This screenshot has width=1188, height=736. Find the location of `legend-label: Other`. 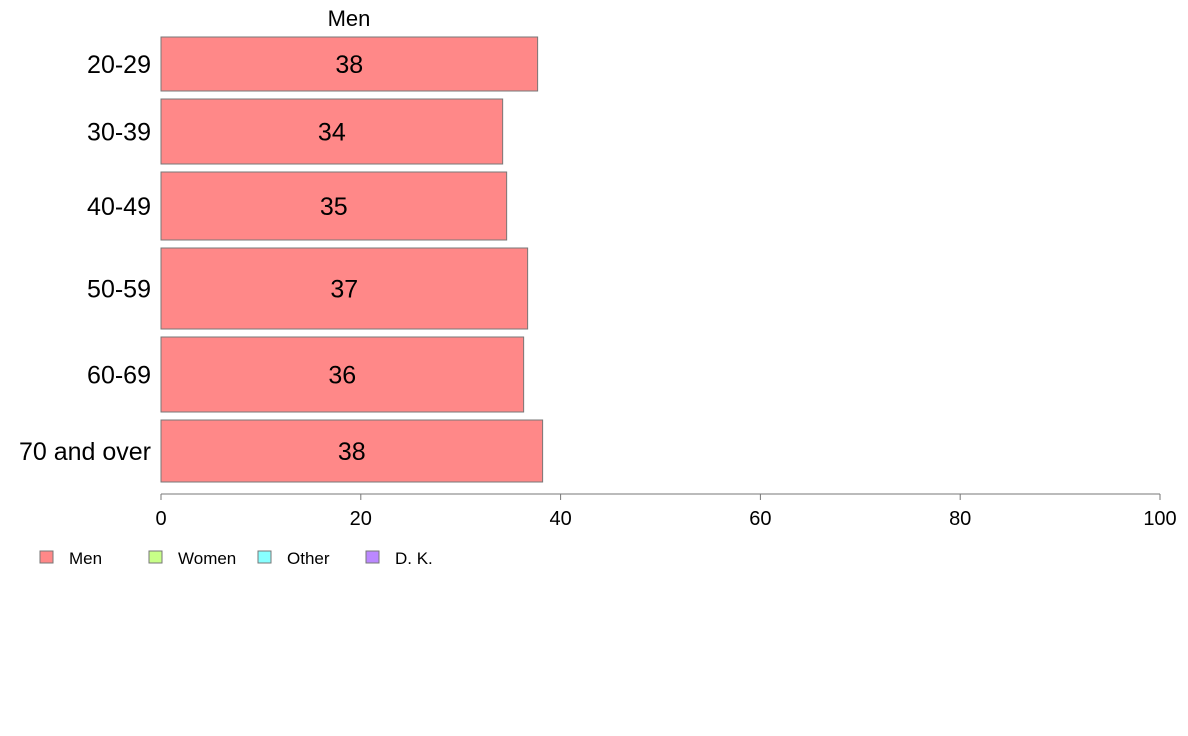

legend-label: Other is located at coordinates (308, 558).